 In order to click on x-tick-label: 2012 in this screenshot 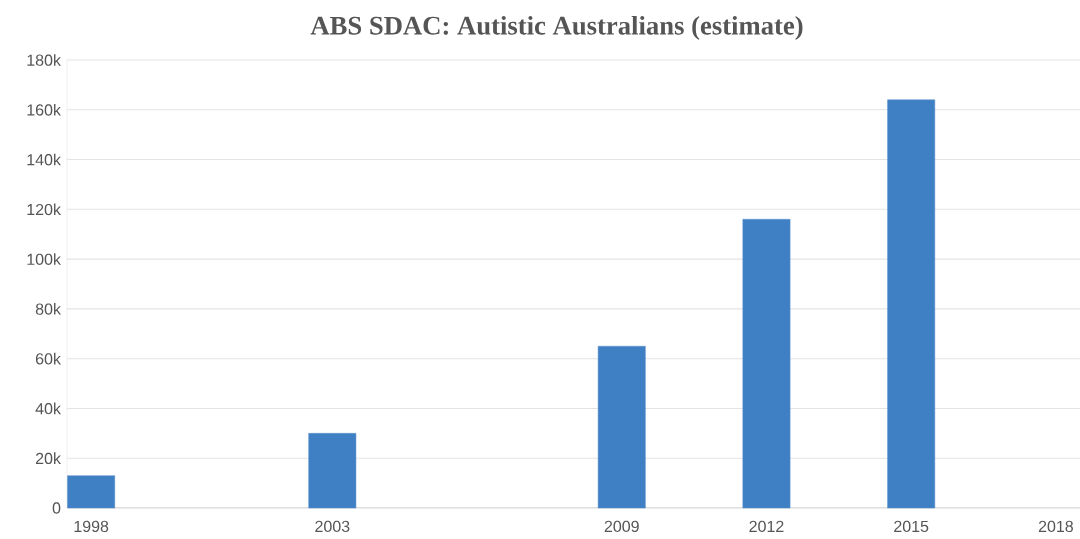, I will do `click(766, 526)`.